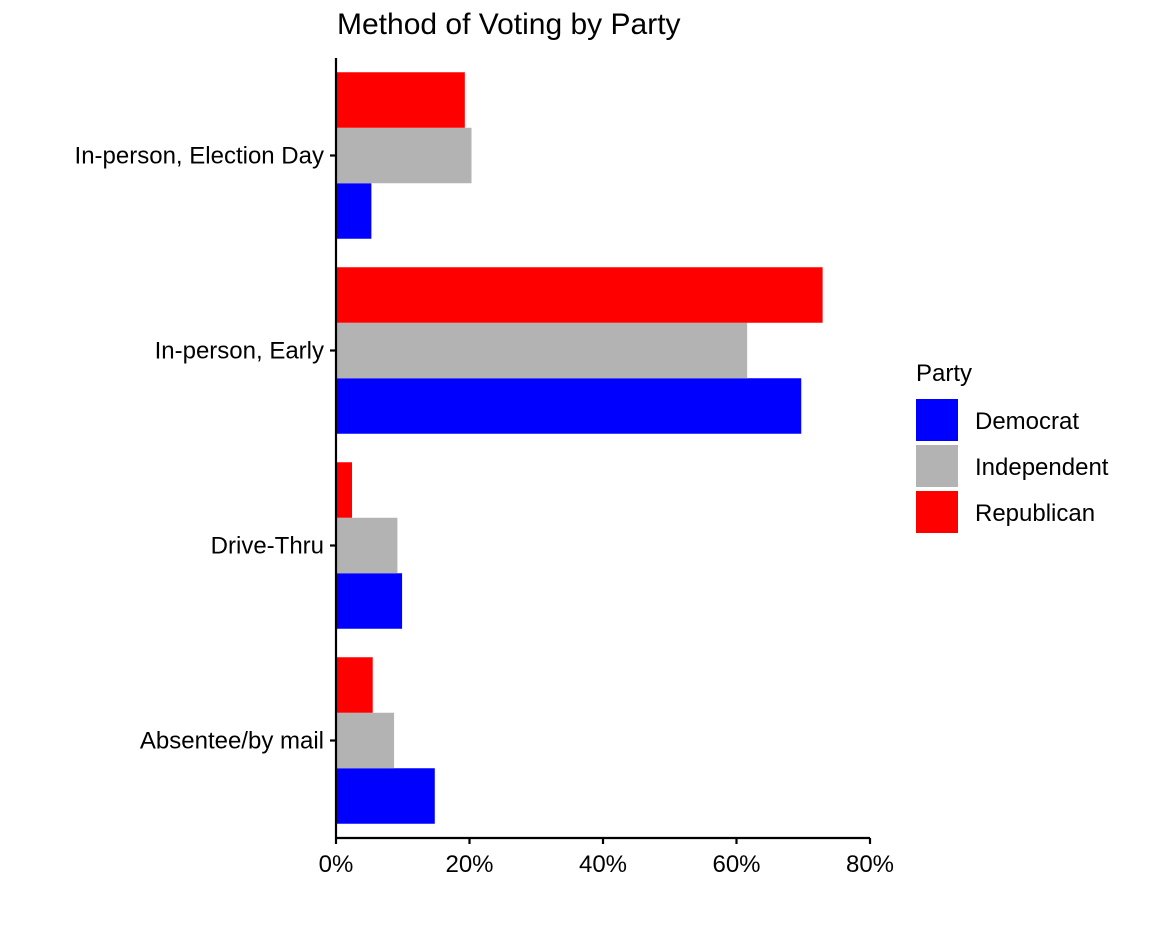 This screenshot has height=926, width=1152. Describe the element at coordinates (199, 156) in the screenshot. I see `category-label: In-person, Election Day` at that location.